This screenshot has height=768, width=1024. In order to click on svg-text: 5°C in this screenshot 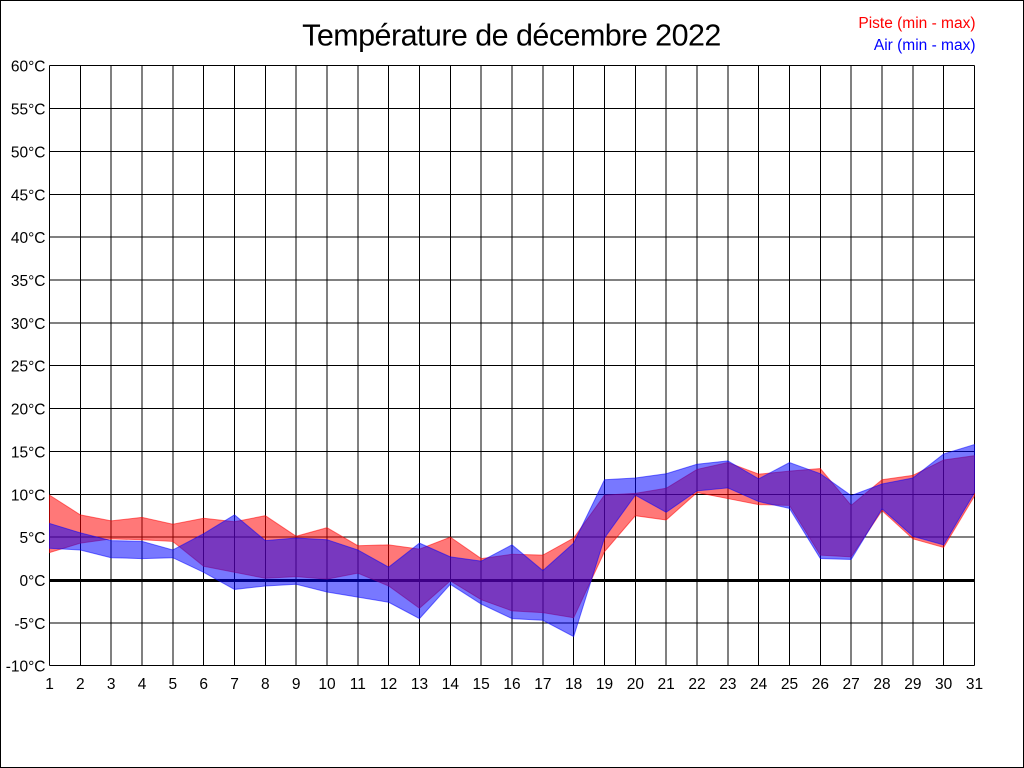, I will do `click(32, 538)`.